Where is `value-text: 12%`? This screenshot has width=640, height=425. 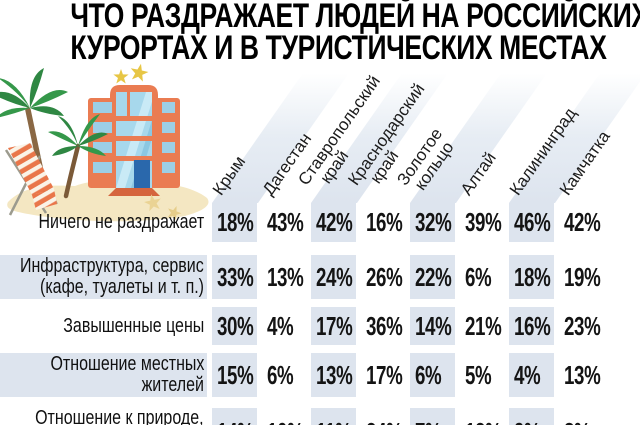
value-text: 12% is located at coordinates (483, 421).